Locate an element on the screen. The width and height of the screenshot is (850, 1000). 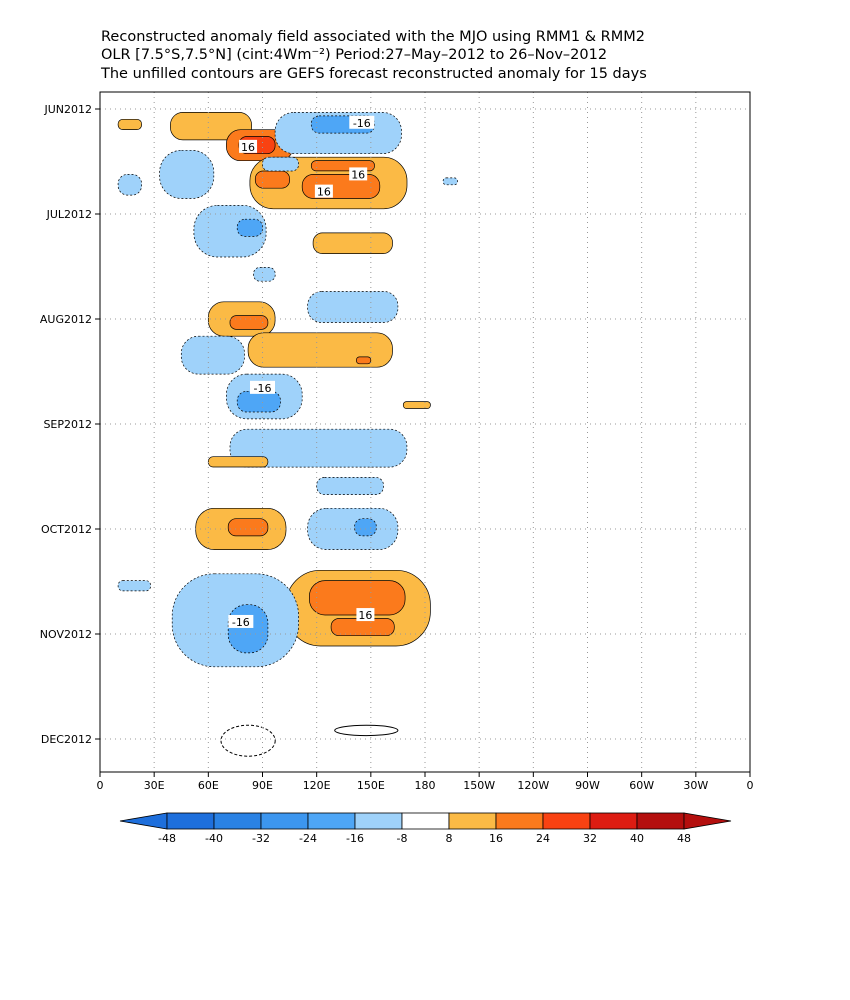
colorbar-label-2: -32 is located at coordinates (261, 838).